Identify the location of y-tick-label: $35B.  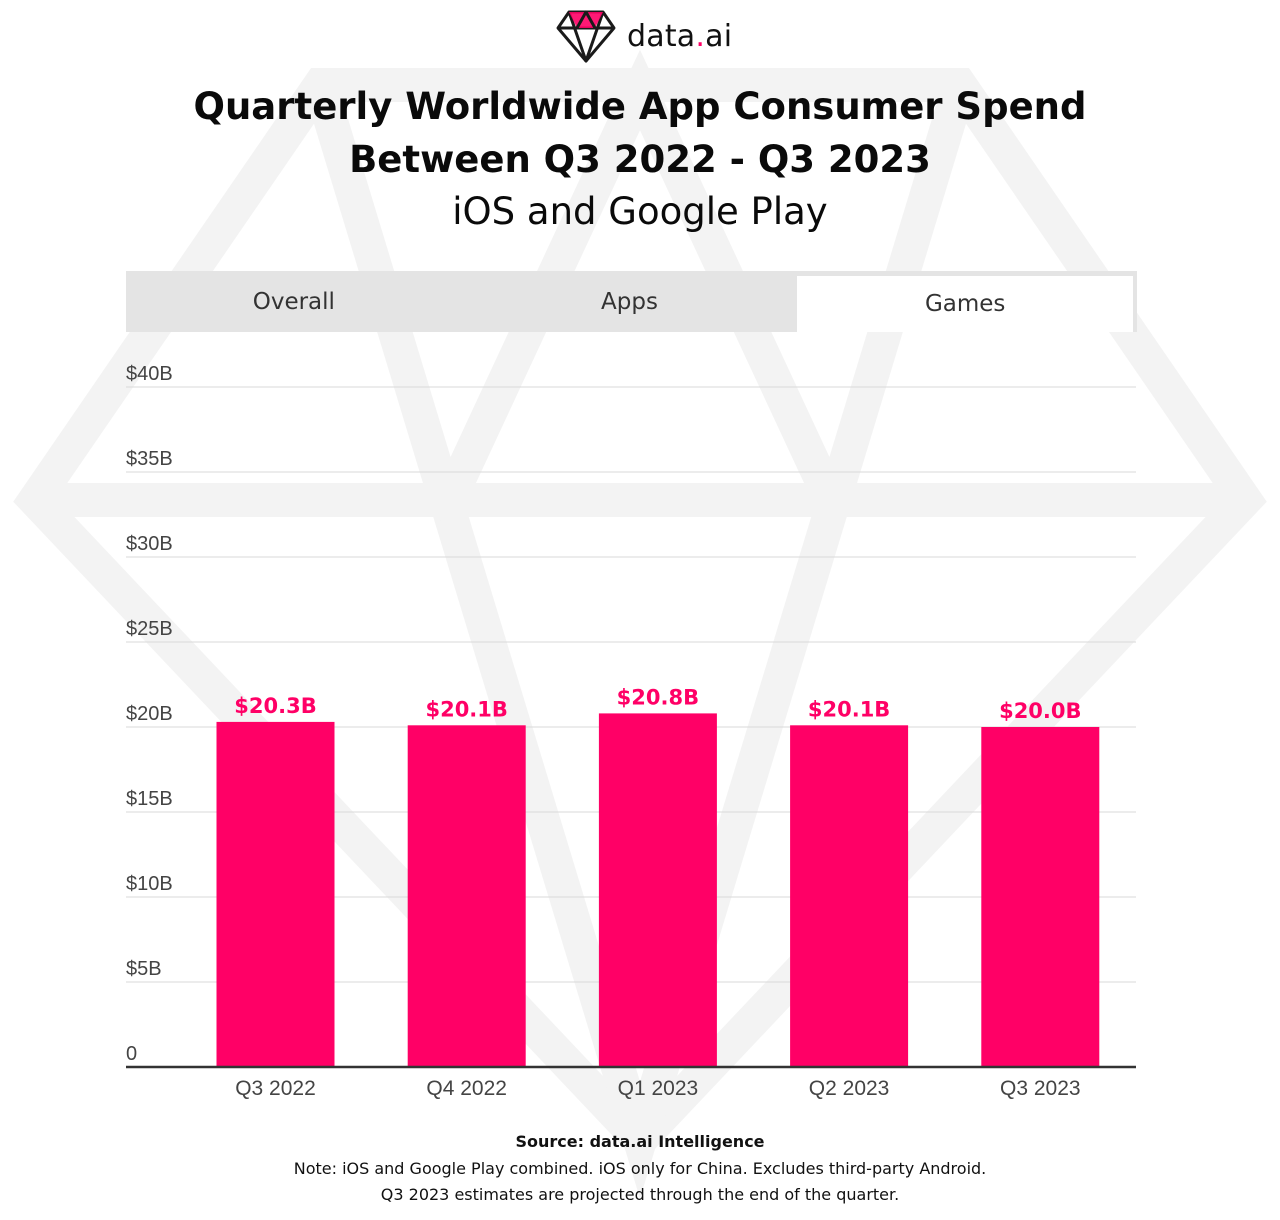
(149, 459).